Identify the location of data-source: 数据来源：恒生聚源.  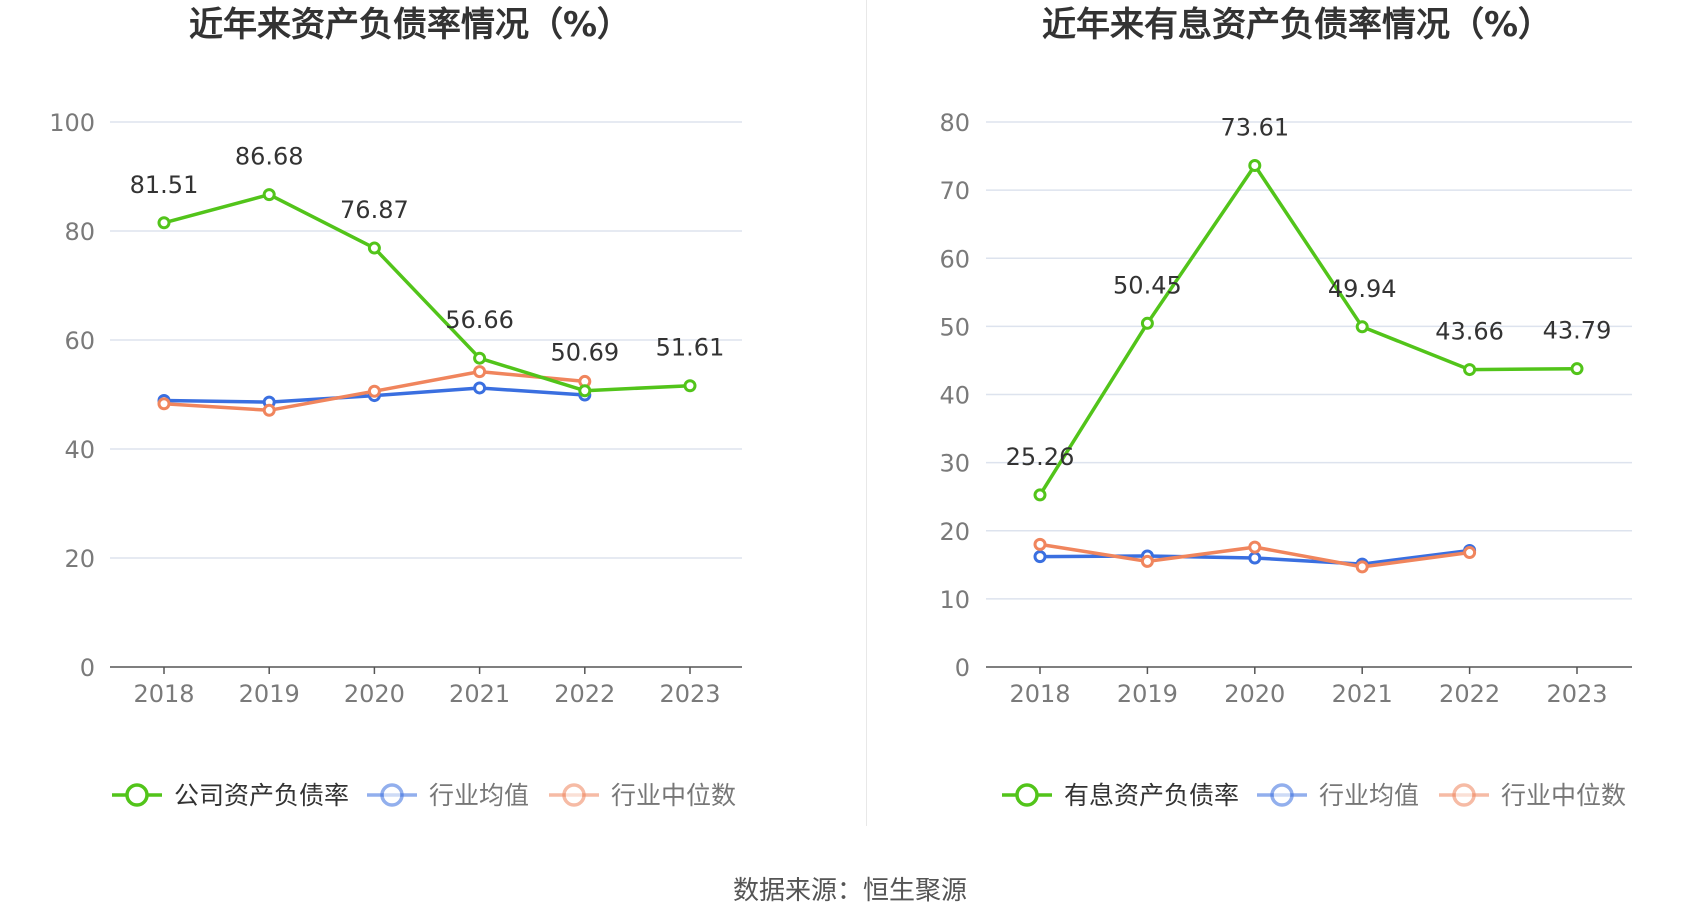
(849, 891).